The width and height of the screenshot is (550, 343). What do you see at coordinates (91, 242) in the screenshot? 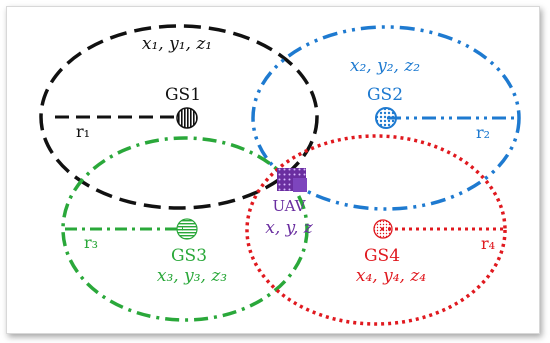
I see `gs3-radius-label: r₃` at bounding box center [91, 242].